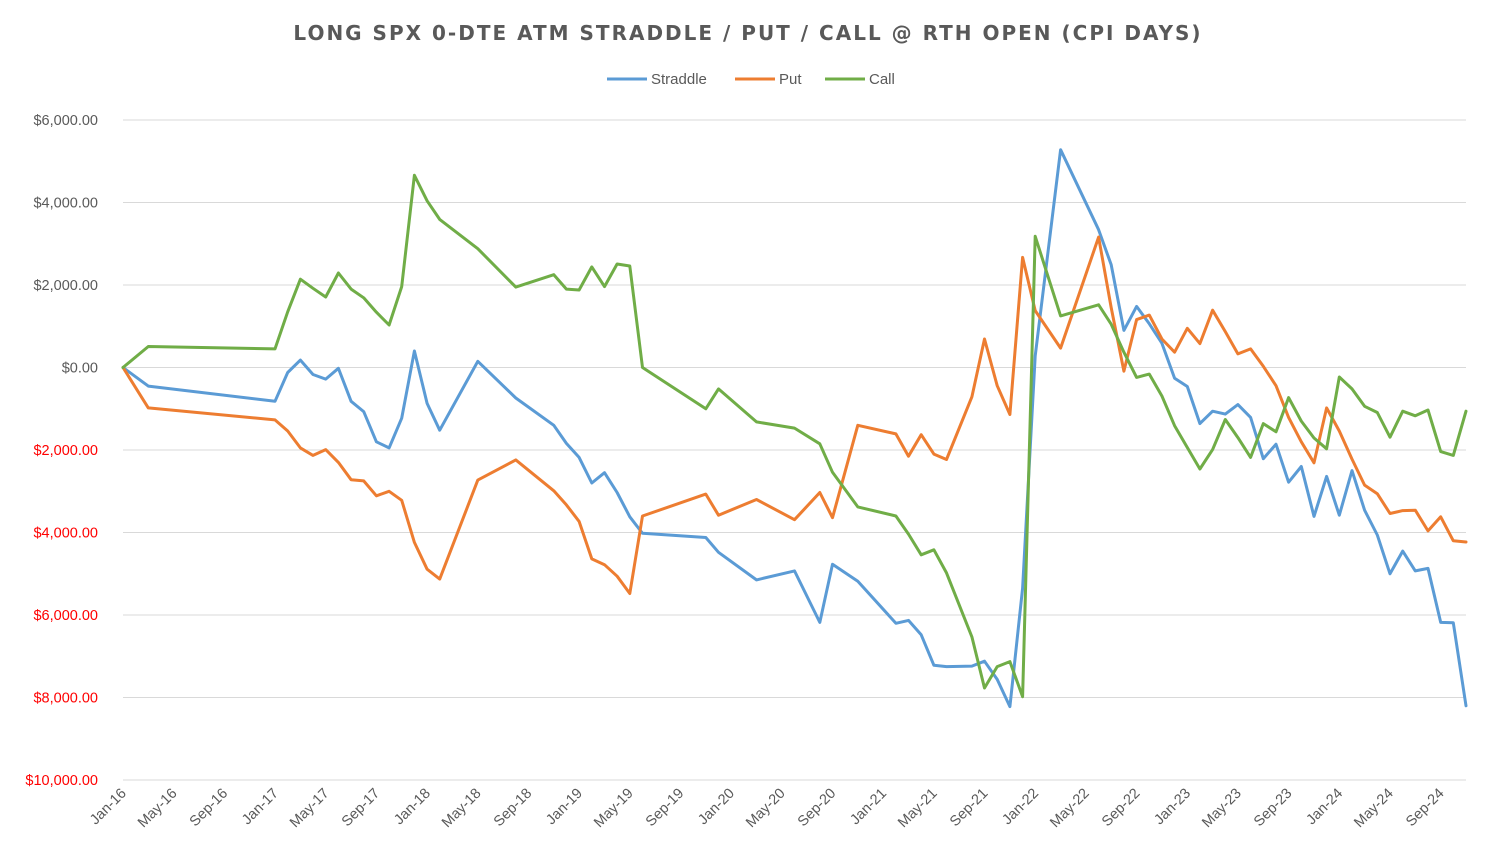 This screenshot has width=1497, height=866. What do you see at coordinates (1222, 809) in the screenshot?
I see `x-tick-label: May-23` at bounding box center [1222, 809].